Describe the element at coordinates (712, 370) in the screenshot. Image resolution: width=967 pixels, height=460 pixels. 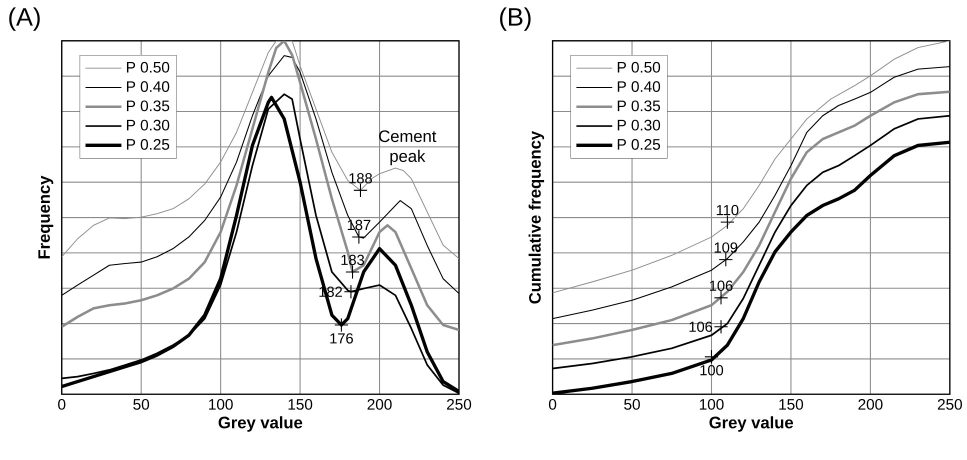
I see `annotation: 100` at that location.